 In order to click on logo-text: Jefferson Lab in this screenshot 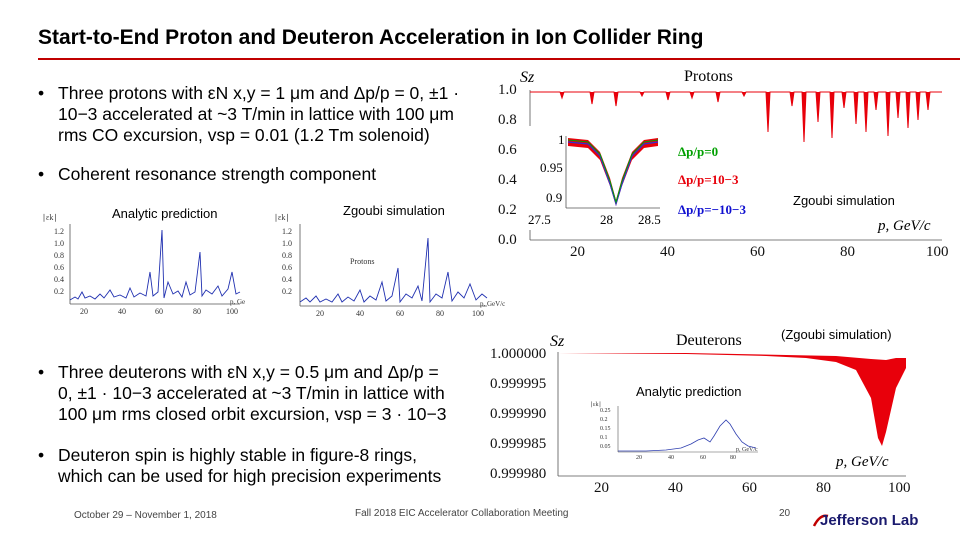, I will do `click(869, 520)`.